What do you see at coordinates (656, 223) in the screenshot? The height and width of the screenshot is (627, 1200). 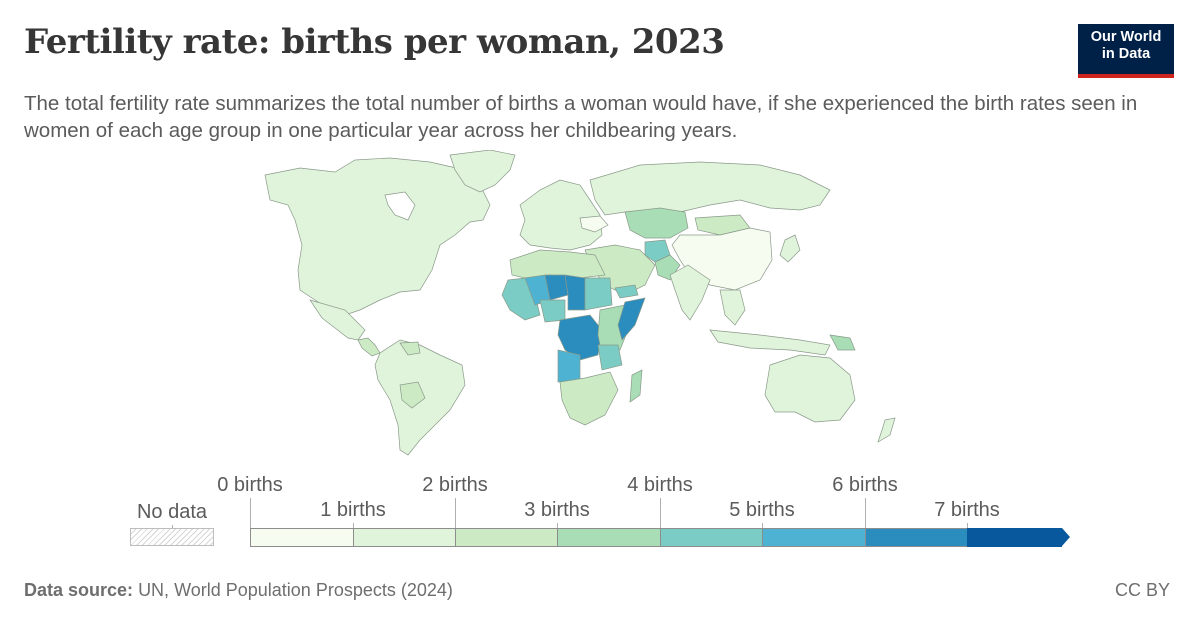 I see `region-central-asia` at bounding box center [656, 223].